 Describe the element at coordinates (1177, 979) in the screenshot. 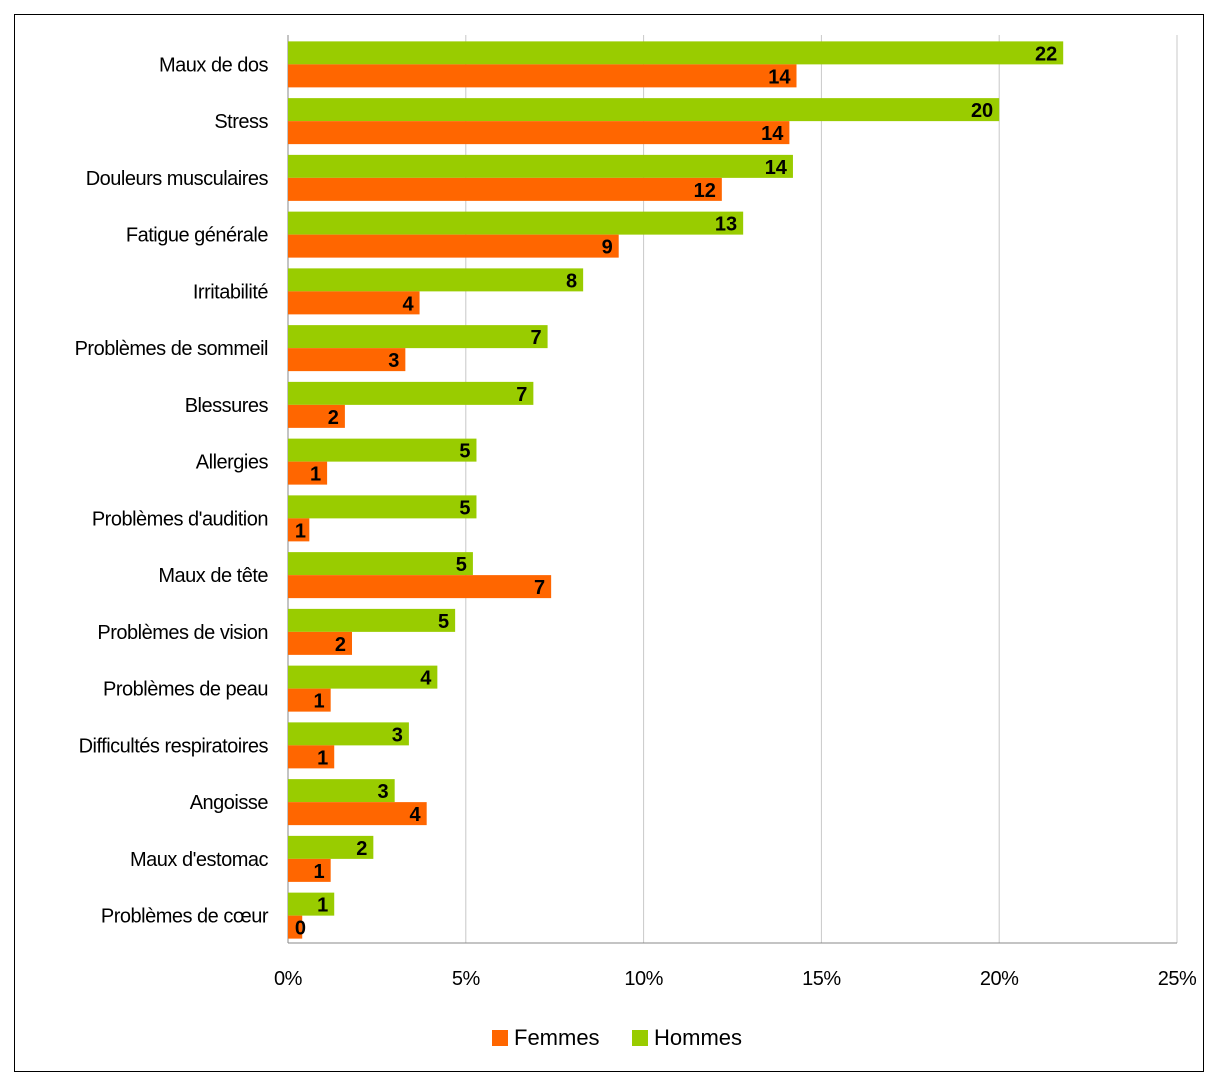

I see `x-tick-label: 25%` at that location.